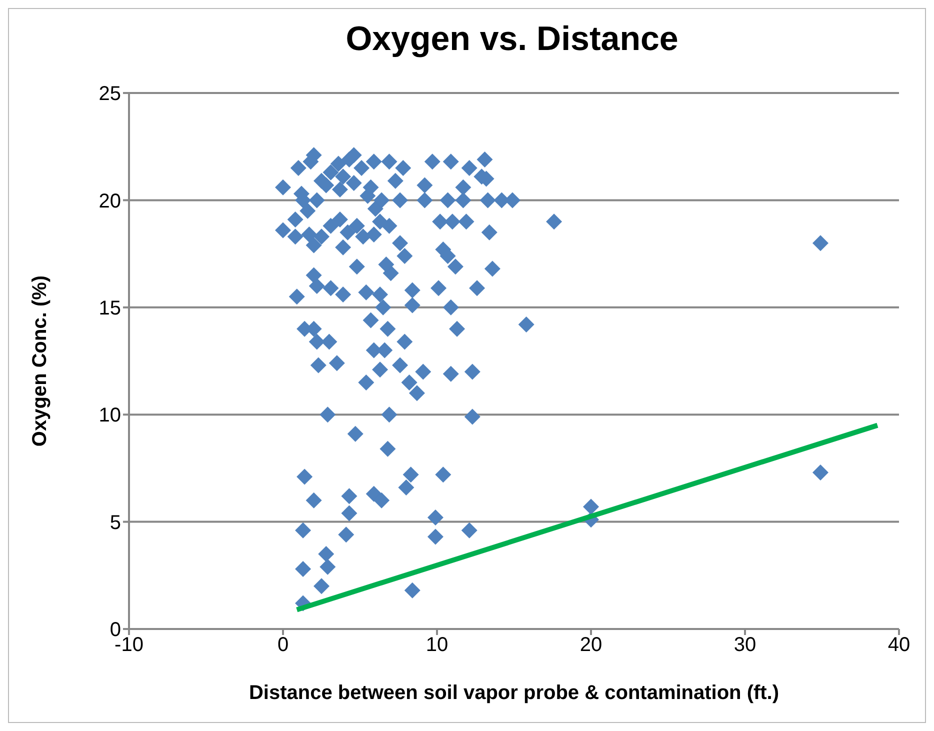 Image resolution: width=934 pixels, height=731 pixels. I want to click on y-axis-title: Oxygen Conc. (%), so click(40, 361).